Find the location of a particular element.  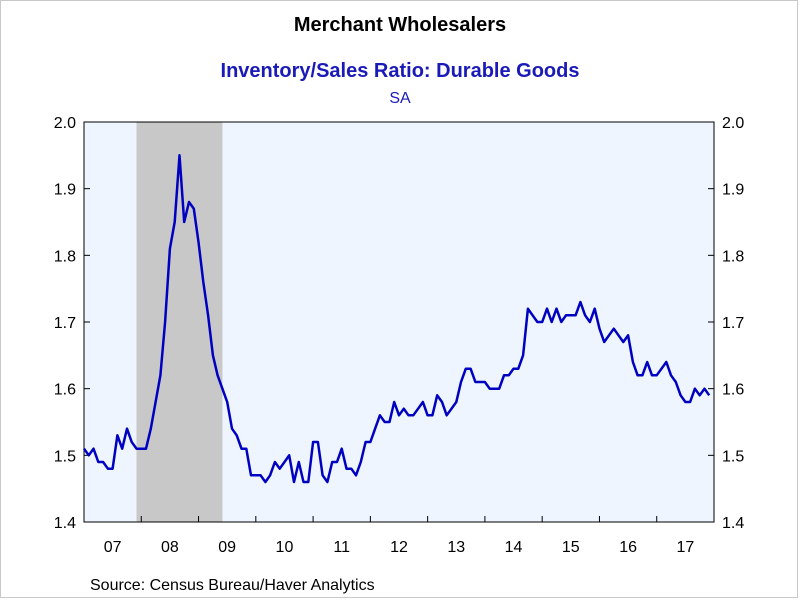

y-tick-label-right: 2.0 is located at coordinates (733, 123).